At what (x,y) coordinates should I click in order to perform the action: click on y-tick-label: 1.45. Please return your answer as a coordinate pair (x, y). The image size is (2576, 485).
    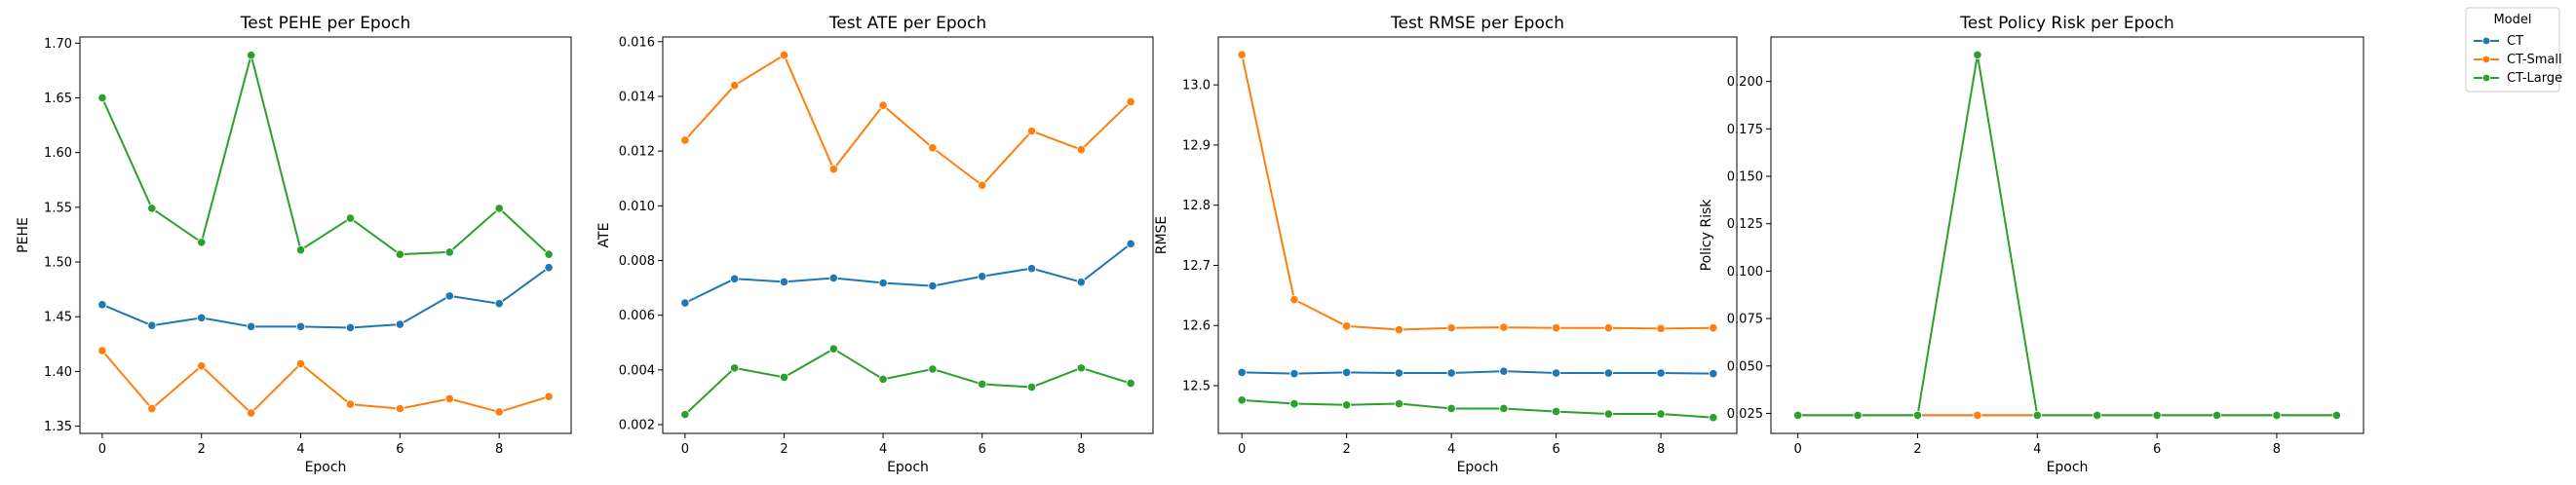
    Looking at the image, I should click on (58, 318).